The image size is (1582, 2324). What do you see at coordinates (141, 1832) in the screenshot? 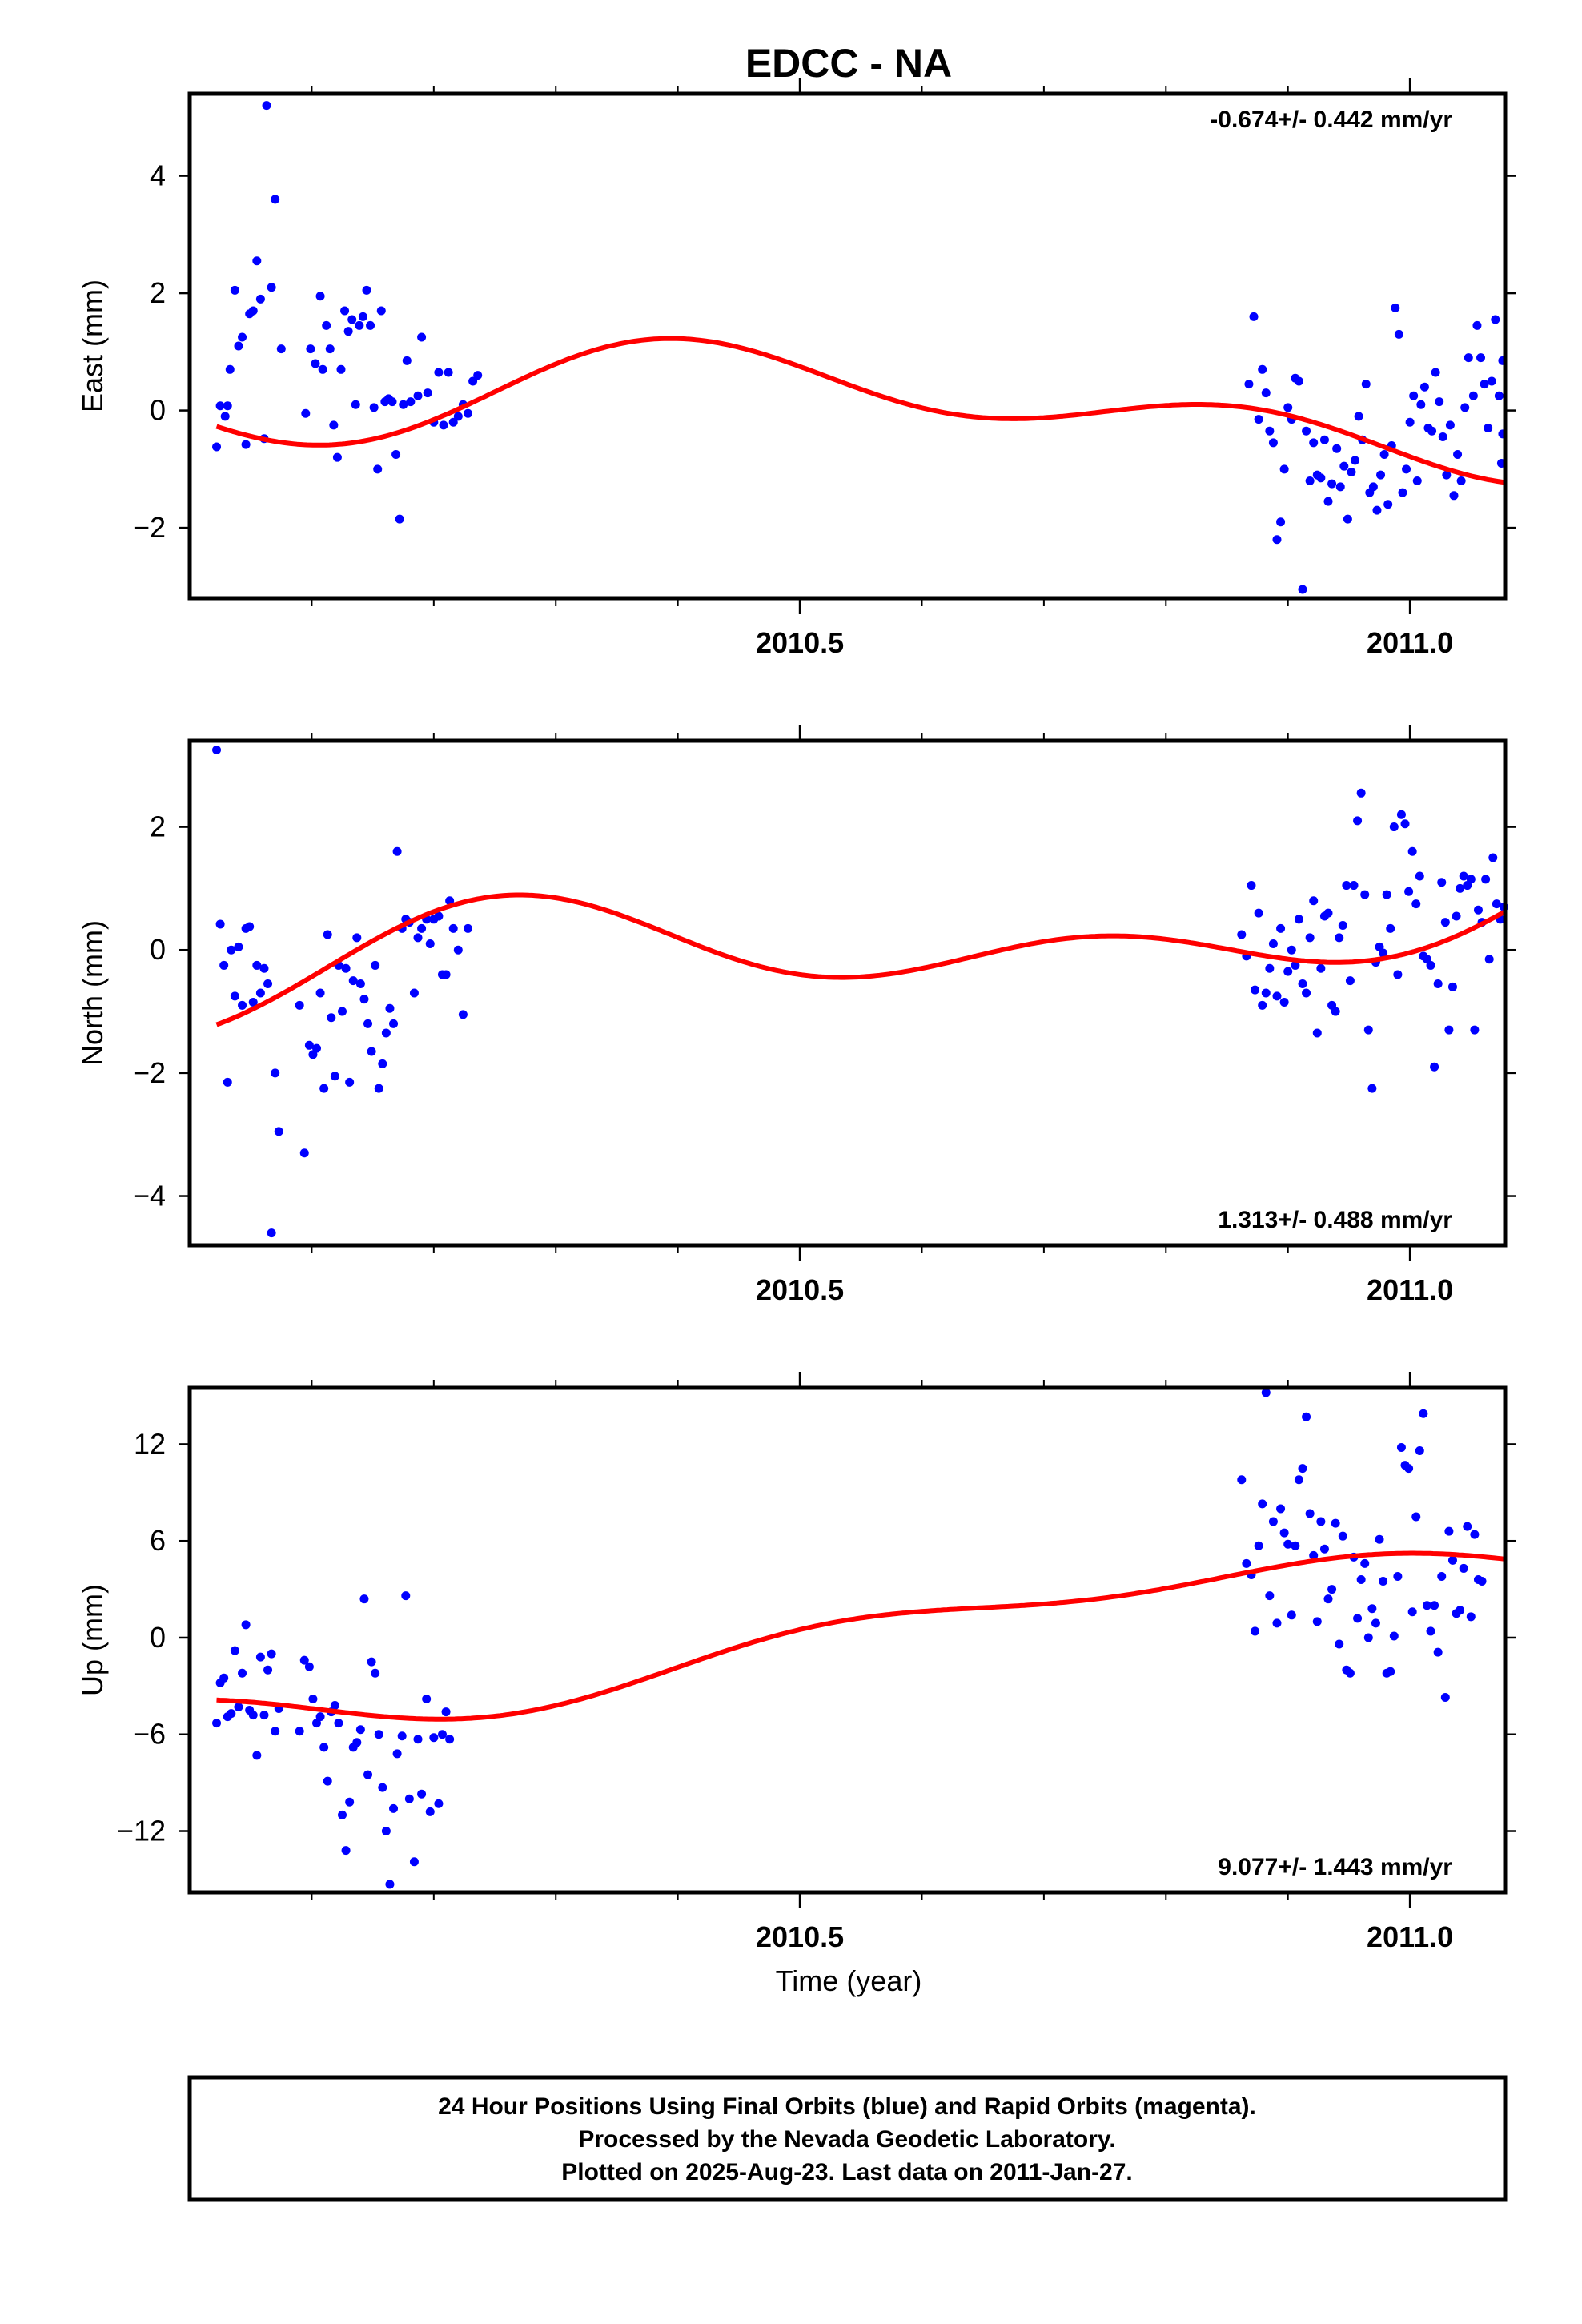
I see `up-y-tick-label: −12` at bounding box center [141, 1832].